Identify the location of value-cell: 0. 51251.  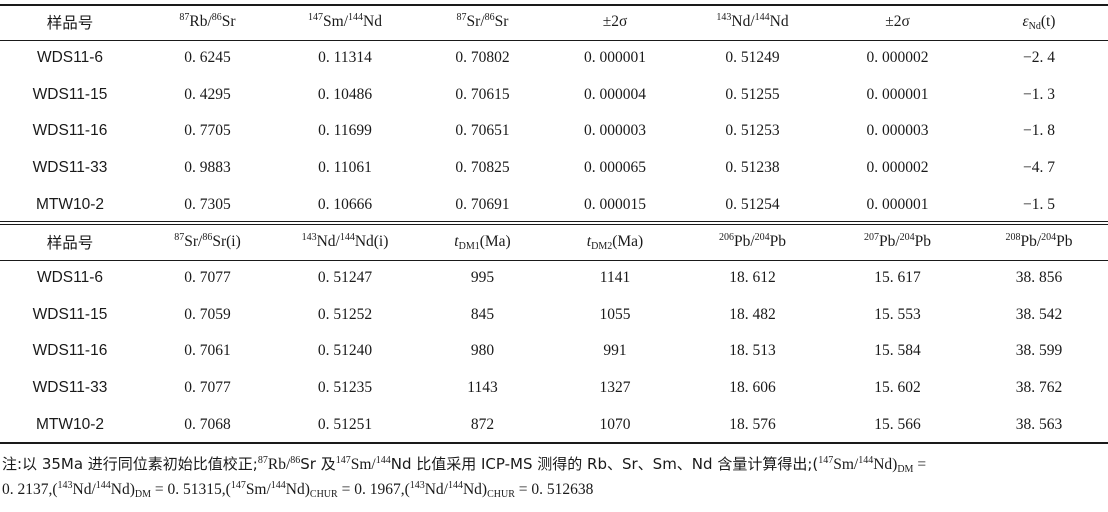
(345, 424).